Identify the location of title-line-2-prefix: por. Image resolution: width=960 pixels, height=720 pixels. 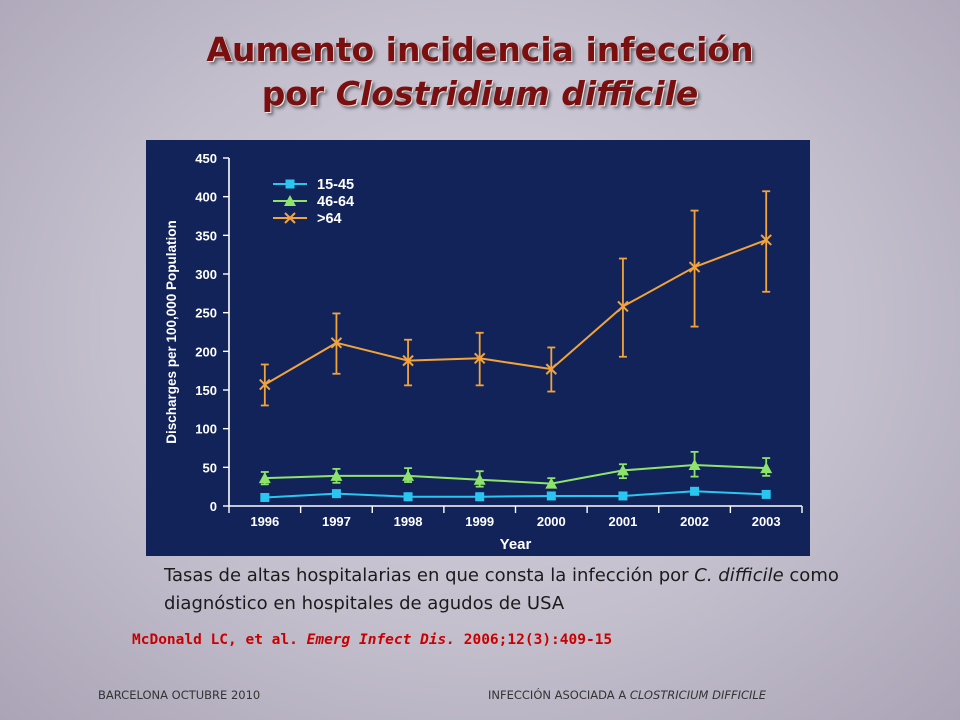
(298, 93).